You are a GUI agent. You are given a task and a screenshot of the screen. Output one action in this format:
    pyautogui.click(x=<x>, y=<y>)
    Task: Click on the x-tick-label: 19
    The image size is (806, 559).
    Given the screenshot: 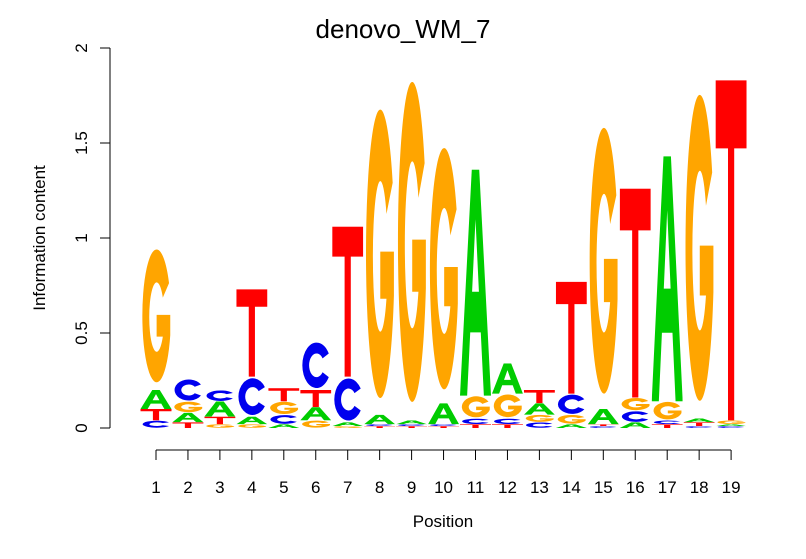 What is the action you would take?
    pyautogui.click(x=731, y=487)
    